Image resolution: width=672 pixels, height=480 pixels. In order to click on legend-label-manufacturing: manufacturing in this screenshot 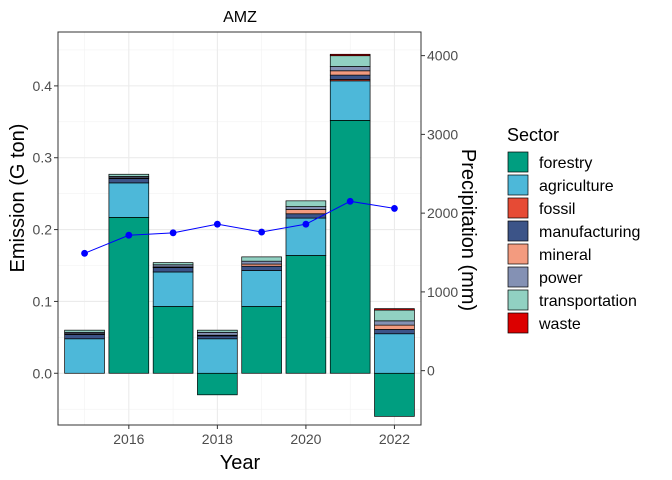, I will do `click(589, 232)`.